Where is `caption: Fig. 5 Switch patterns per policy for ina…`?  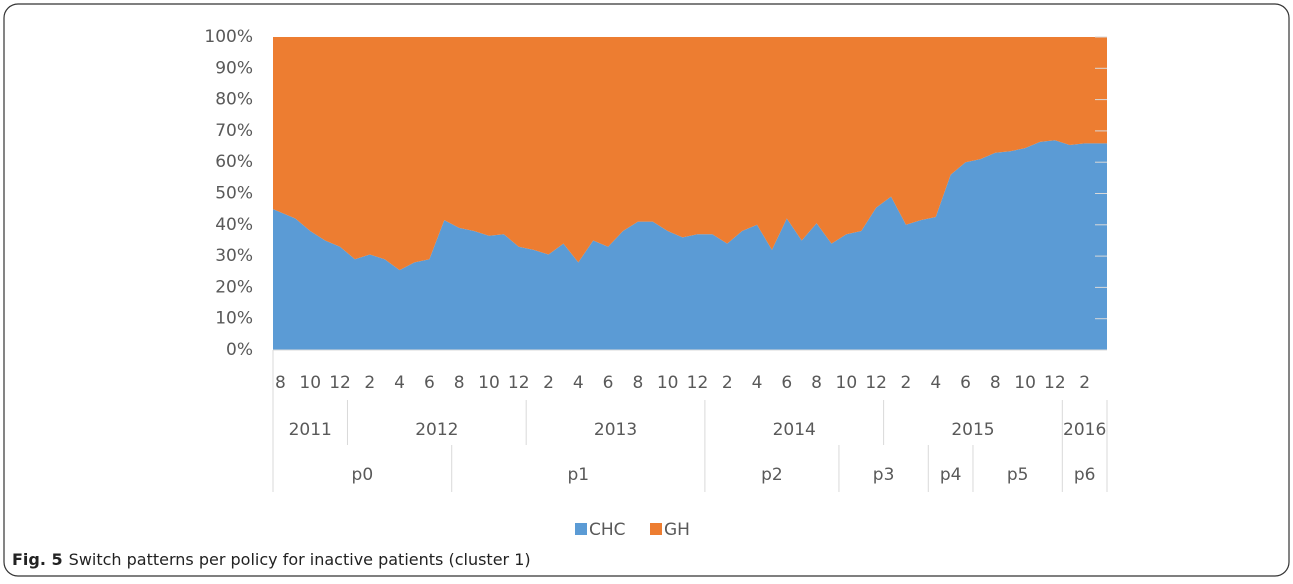 caption: Fig. 5 Switch patterns per policy for ina… is located at coordinates (271, 559).